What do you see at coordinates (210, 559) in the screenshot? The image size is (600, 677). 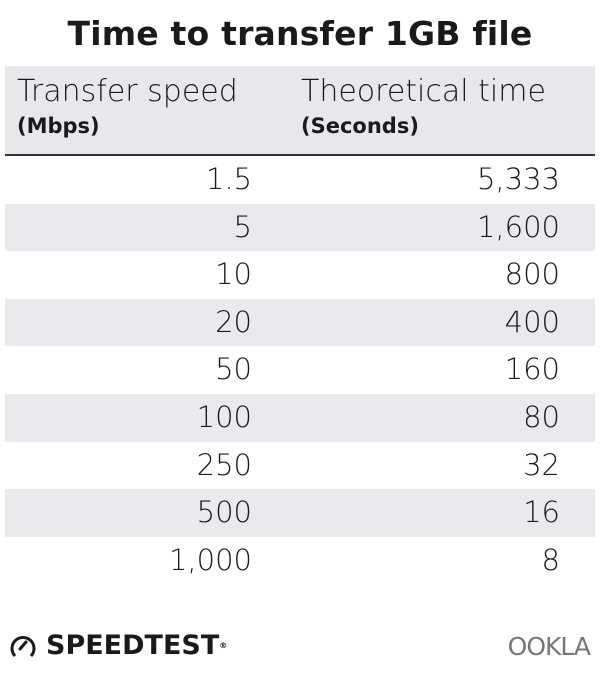 I see `speed-cell: 1,000` at bounding box center [210, 559].